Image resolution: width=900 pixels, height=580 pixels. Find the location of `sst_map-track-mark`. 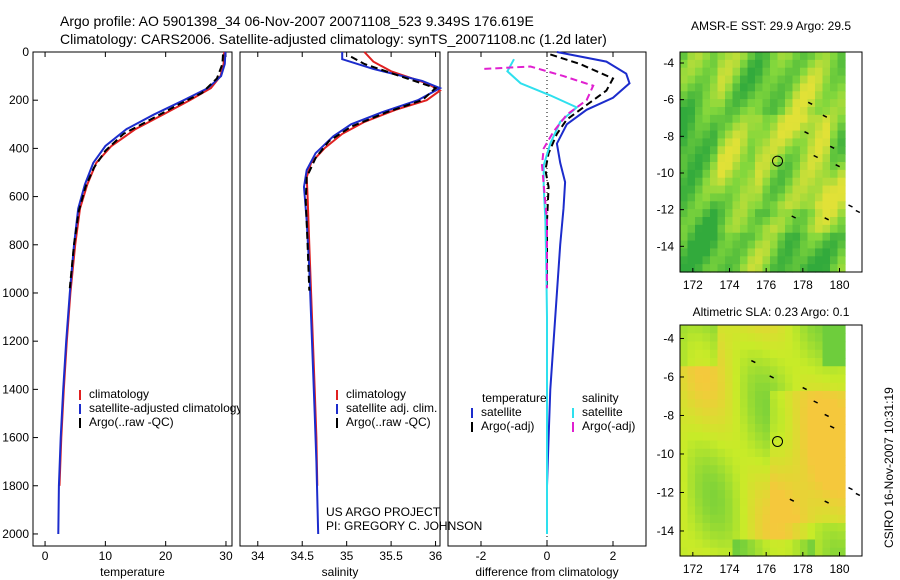

sst_map-track-mark is located at coordinates (806, 132).